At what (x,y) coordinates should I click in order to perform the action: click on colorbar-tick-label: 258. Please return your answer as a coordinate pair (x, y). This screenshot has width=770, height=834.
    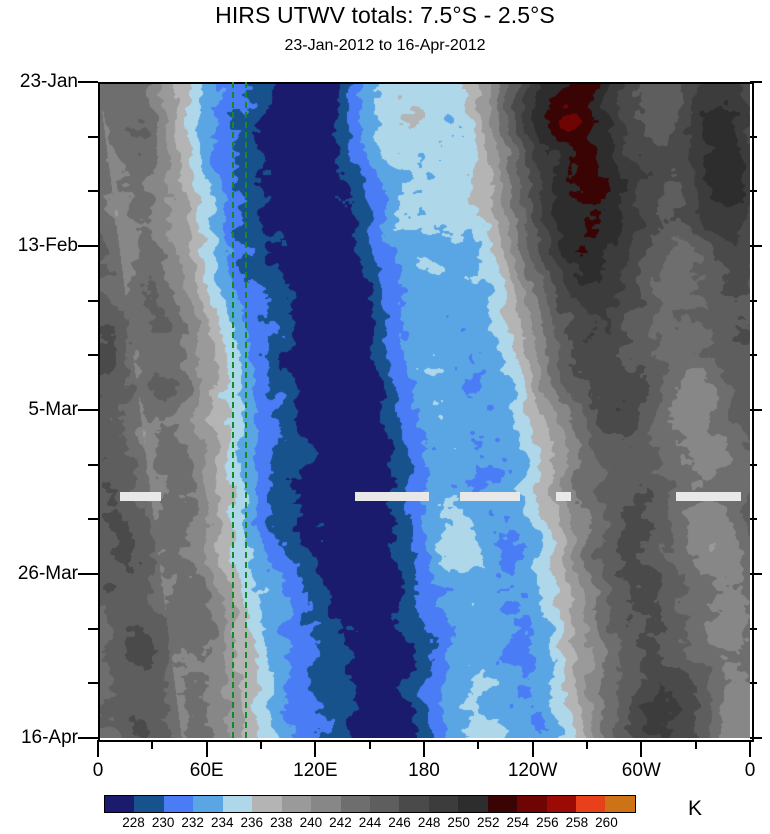
    Looking at the image, I should click on (577, 822).